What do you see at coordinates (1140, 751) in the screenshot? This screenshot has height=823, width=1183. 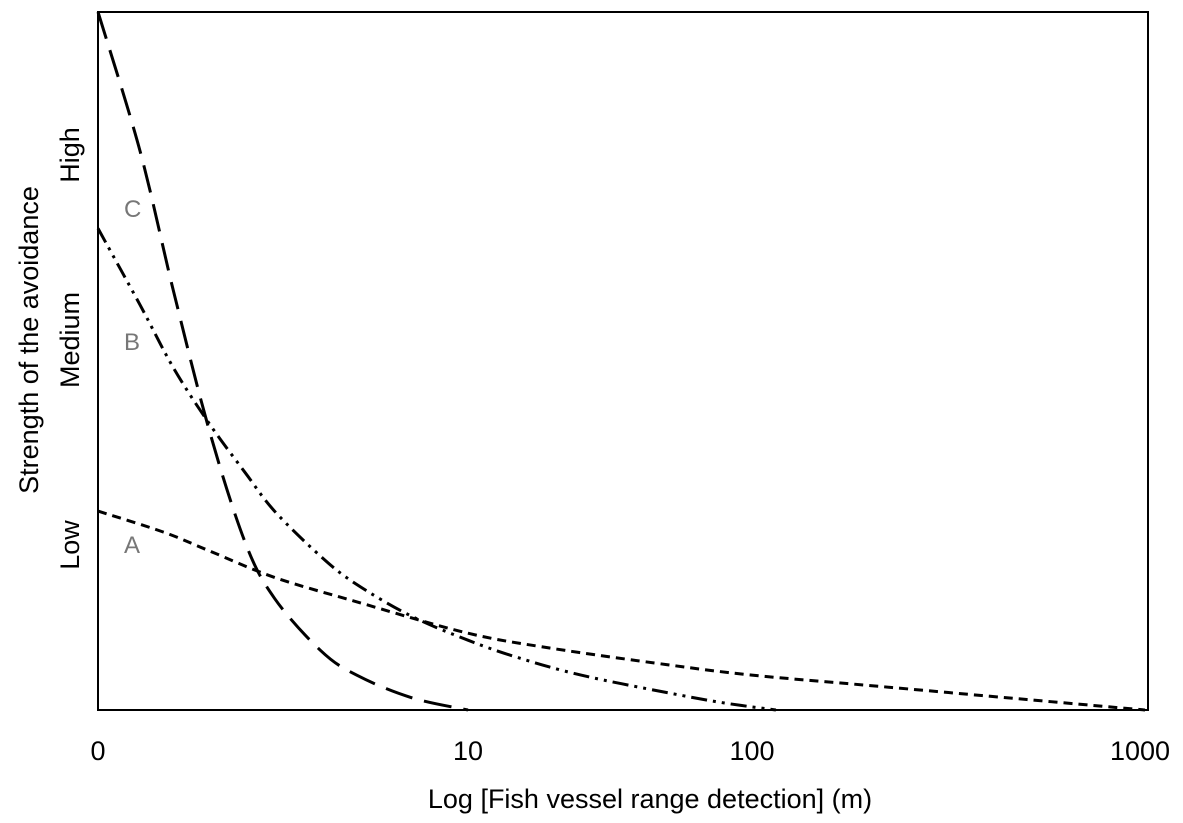 I see `x-tick-label-1000: 1000` at bounding box center [1140, 751].